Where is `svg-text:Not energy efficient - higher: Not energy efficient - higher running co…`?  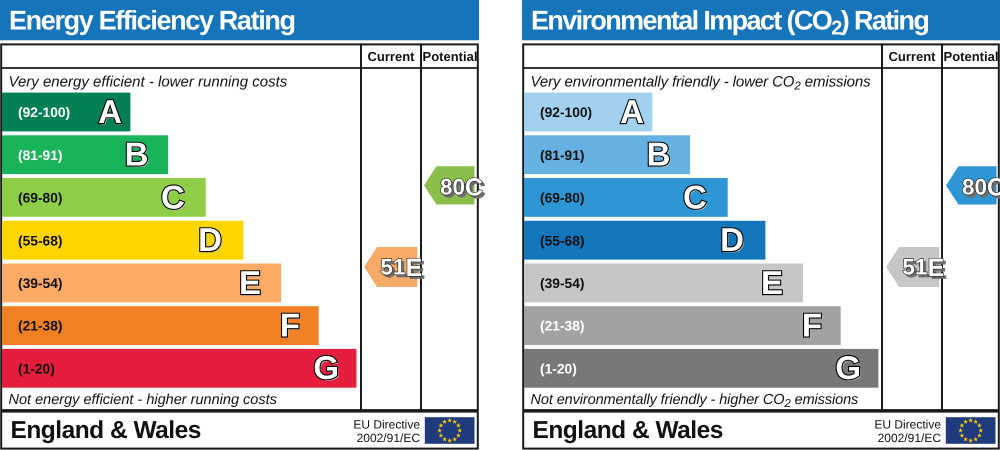 svg-text:Not energy efficient - higher: Not energy efficient - higher running co… is located at coordinates (143, 400).